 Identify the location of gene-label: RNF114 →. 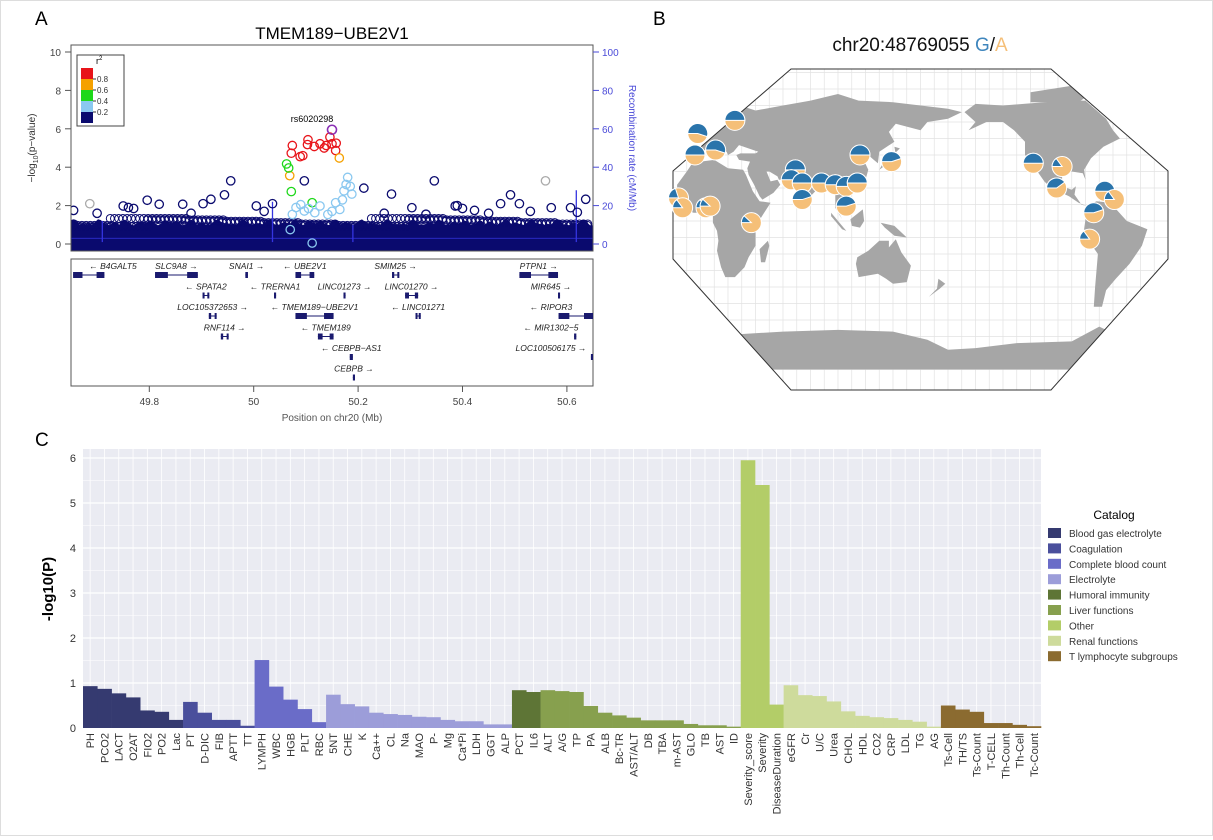
(225, 328).